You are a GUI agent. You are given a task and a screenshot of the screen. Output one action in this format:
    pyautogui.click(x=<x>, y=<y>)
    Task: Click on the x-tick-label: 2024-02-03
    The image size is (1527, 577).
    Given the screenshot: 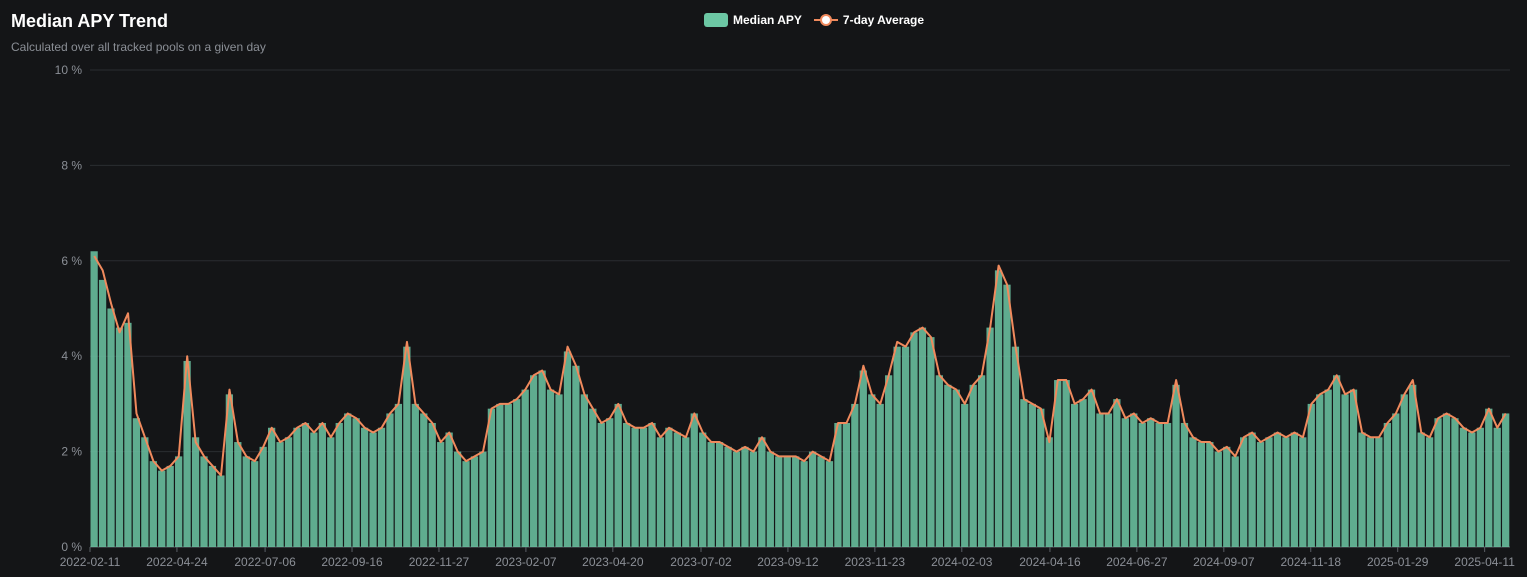 What is the action you would take?
    pyautogui.click(x=962, y=562)
    